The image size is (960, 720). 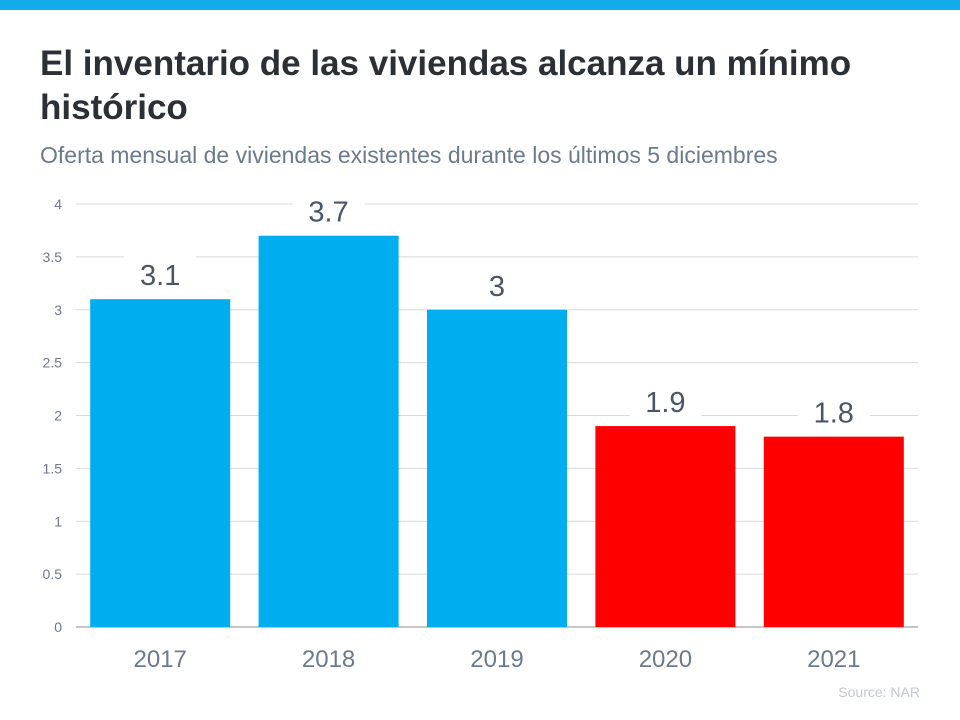 I want to click on bar-2020, so click(x=665, y=526).